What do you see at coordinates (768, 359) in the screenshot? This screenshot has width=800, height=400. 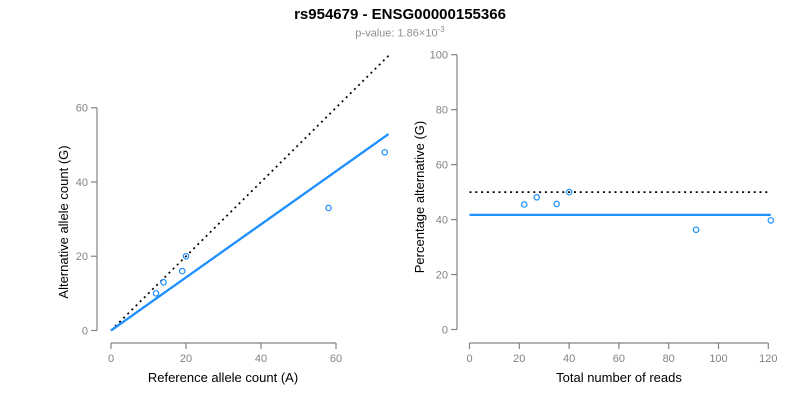 I see `x-tick-label: 120` at bounding box center [768, 359].